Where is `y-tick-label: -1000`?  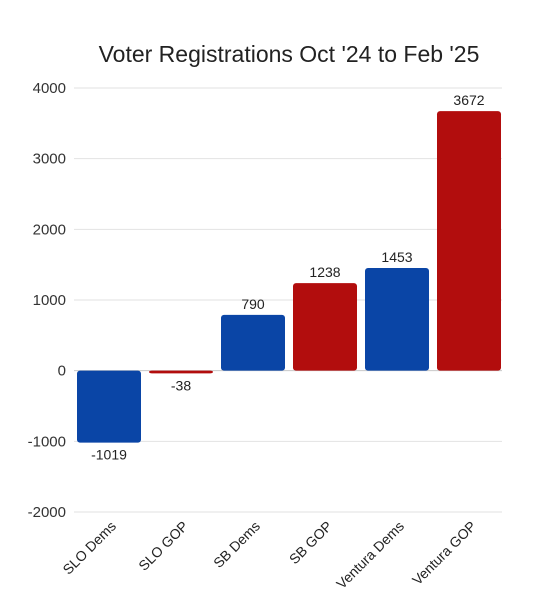 y-tick-label: -1000 is located at coordinates (47, 441).